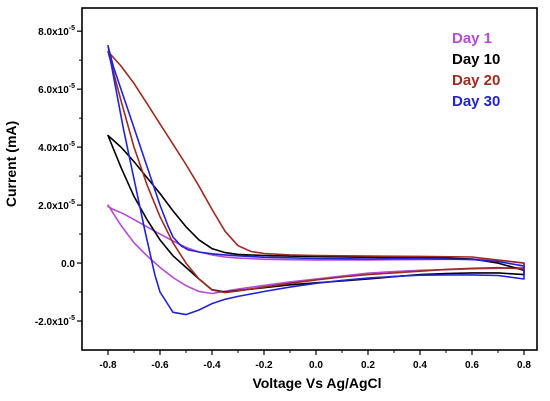 The image size is (550, 401). Describe the element at coordinates (476, 70) in the screenshot. I see `legend: Day 1 Day 10 Day 20 Day 30` at that location.